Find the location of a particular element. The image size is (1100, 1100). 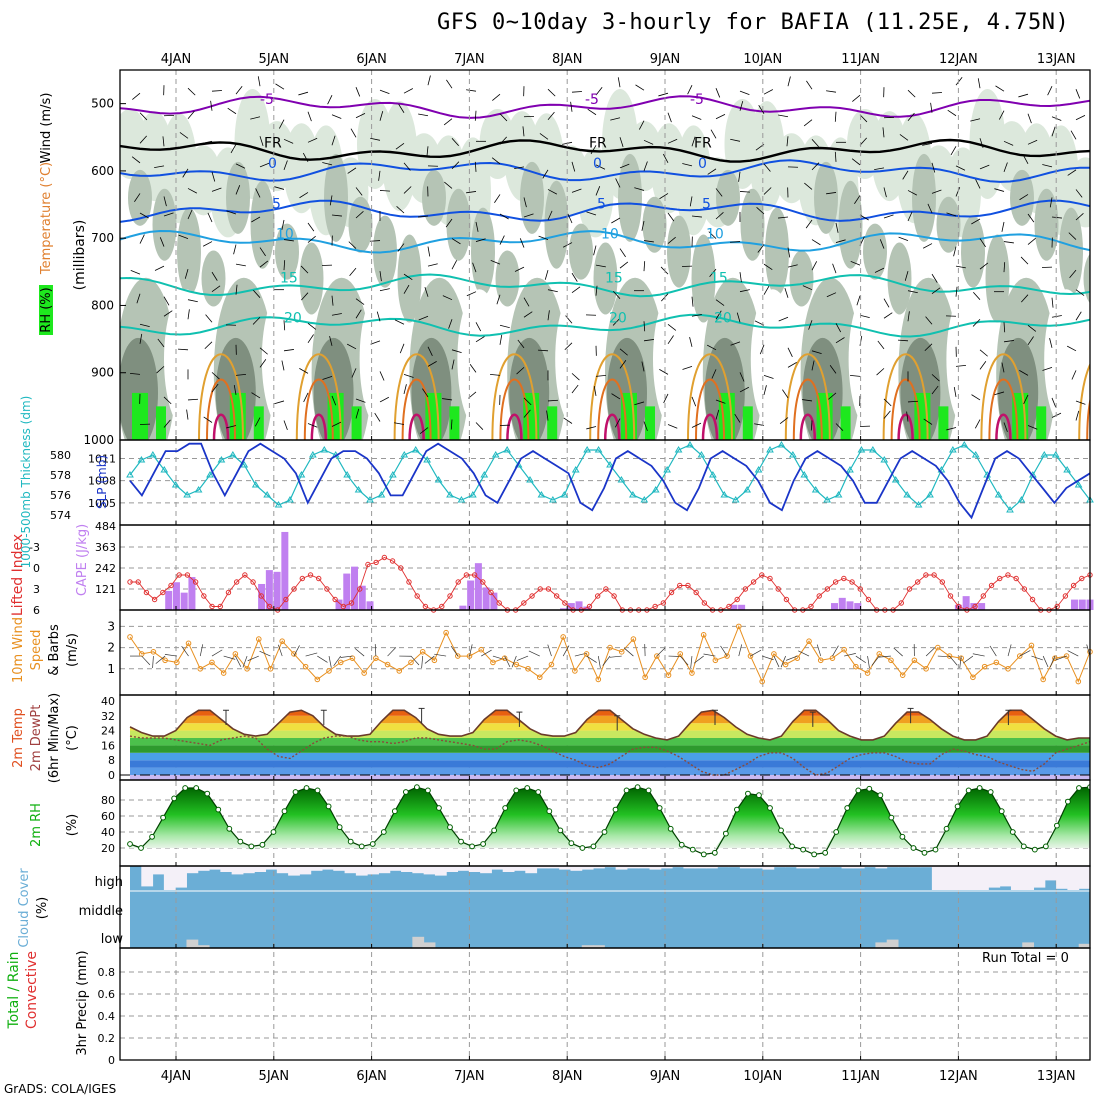

x-tick-label-top: 4JAN is located at coordinates (176, 59).